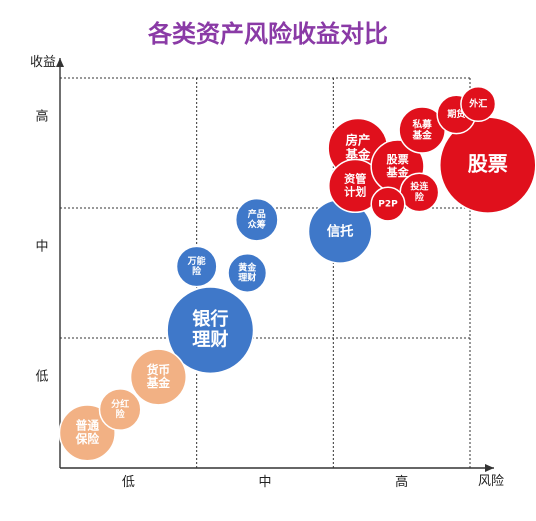  I want to click on bubble: 万能险, so click(196, 266).